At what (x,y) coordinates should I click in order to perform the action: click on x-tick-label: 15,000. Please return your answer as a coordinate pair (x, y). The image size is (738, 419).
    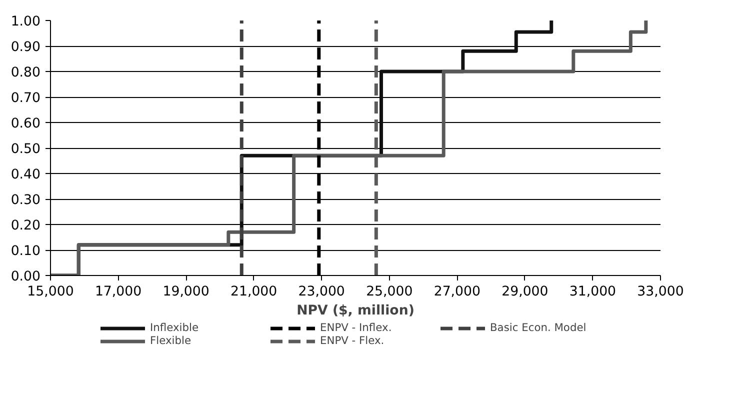
    Looking at the image, I should click on (50, 292).